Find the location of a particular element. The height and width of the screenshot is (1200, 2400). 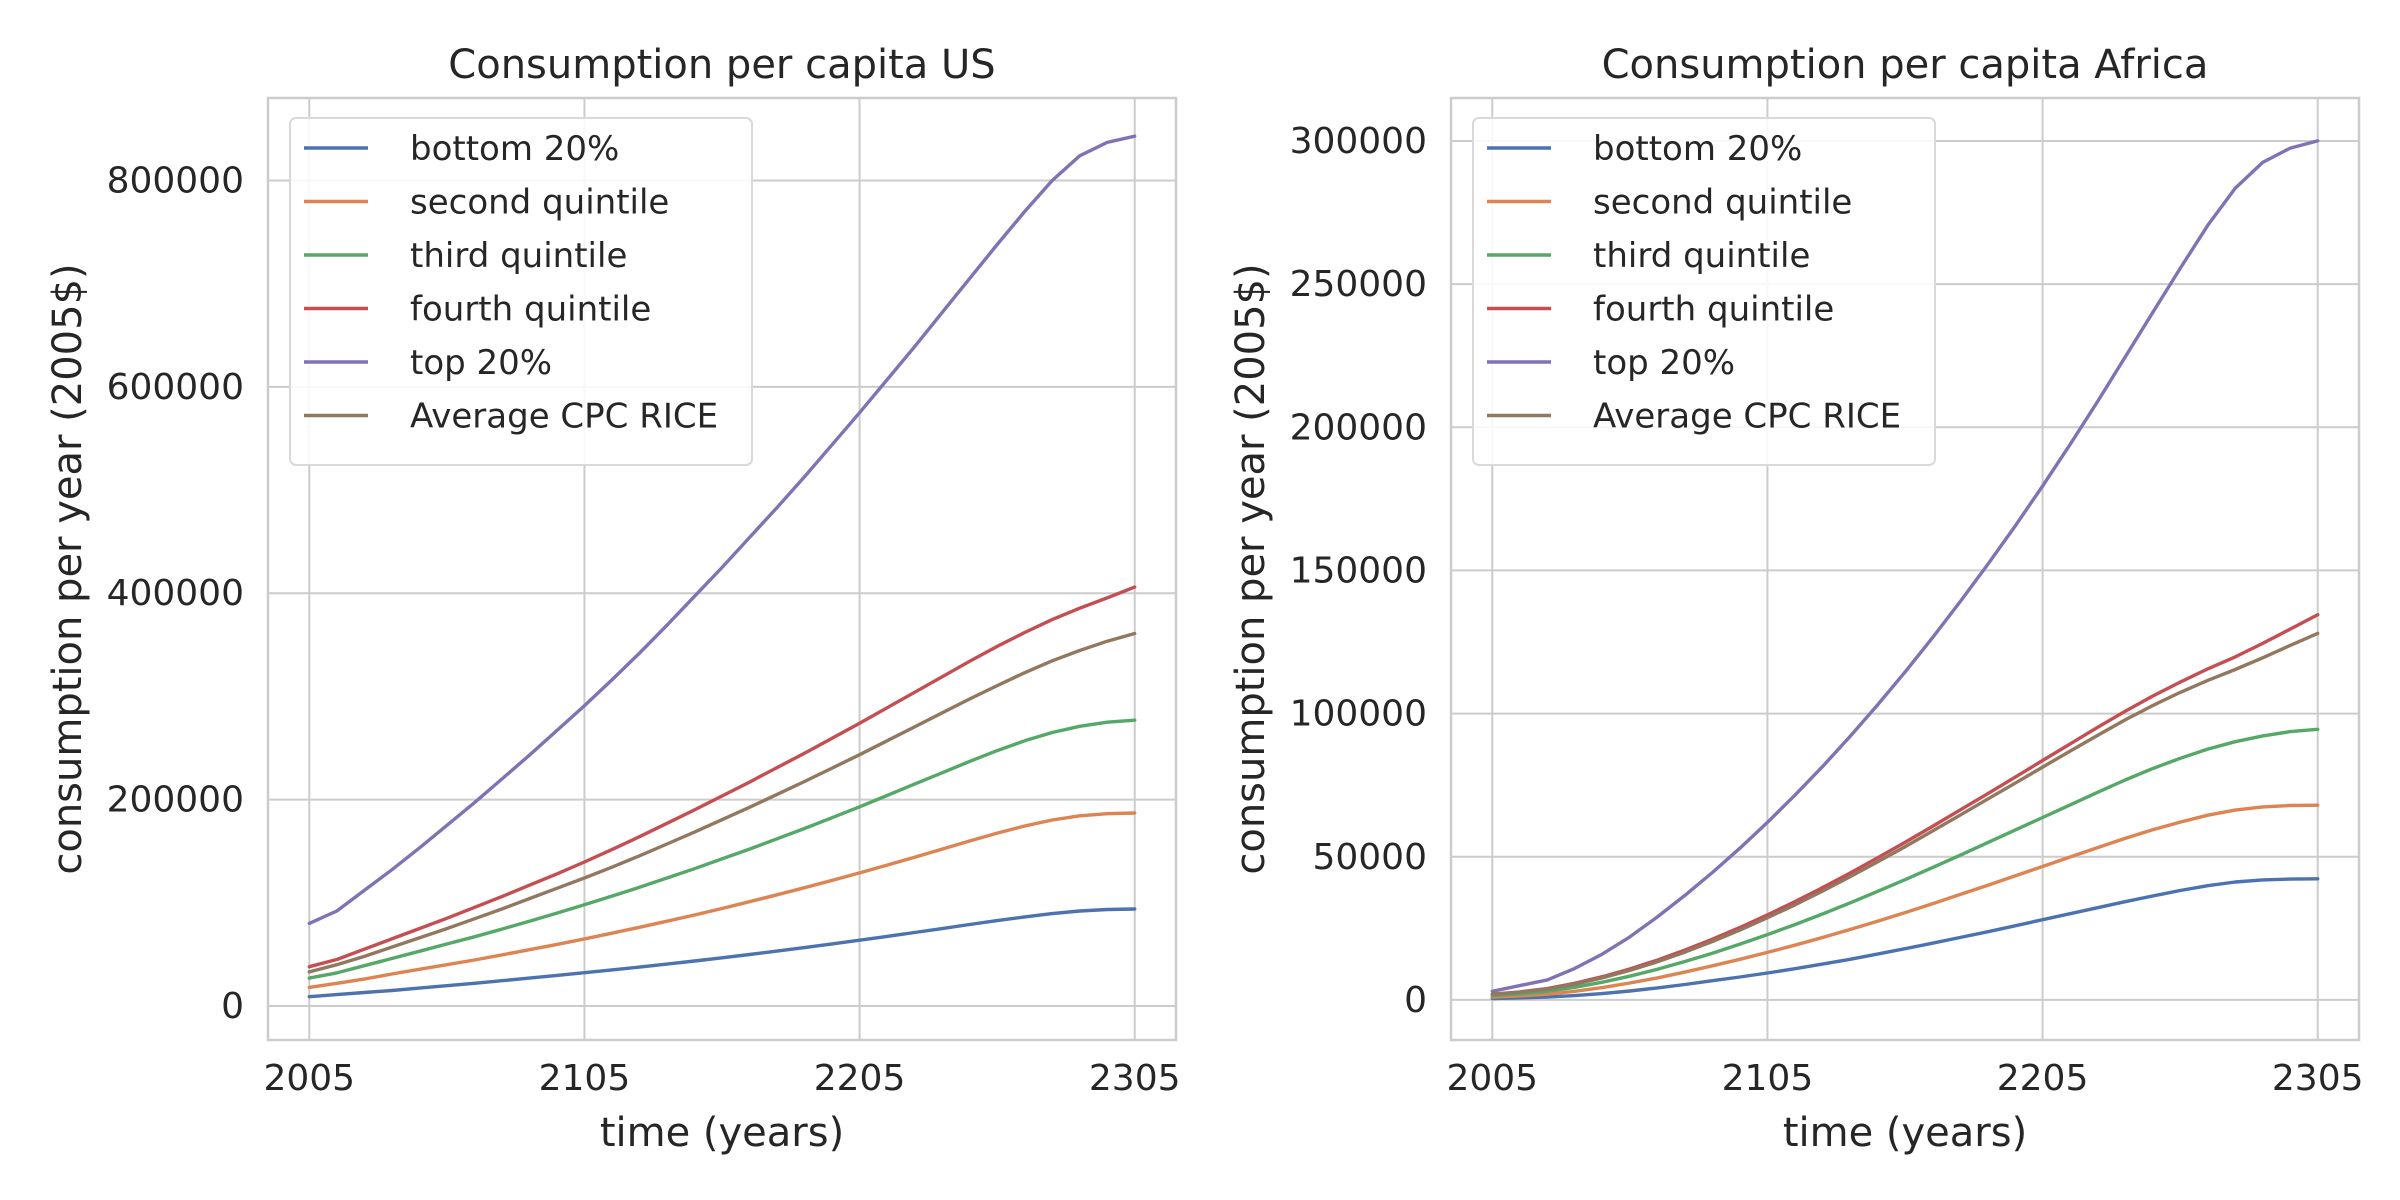

y-tick-label: 100000 is located at coordinates (1358, 714).